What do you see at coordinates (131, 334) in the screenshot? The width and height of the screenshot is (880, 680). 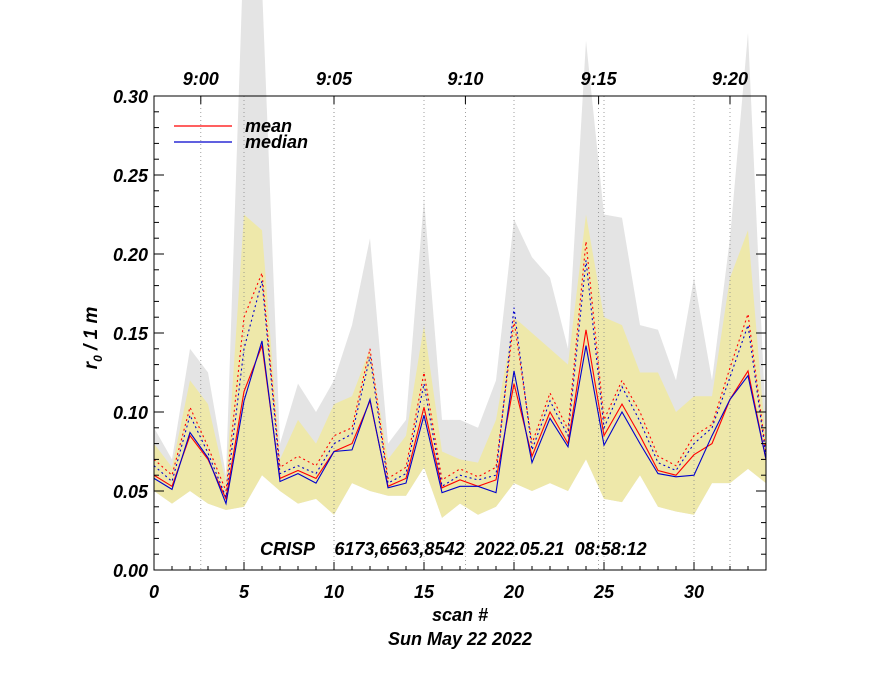 I see `y-tick-label: 0.15` at bounding box center [131, 334].